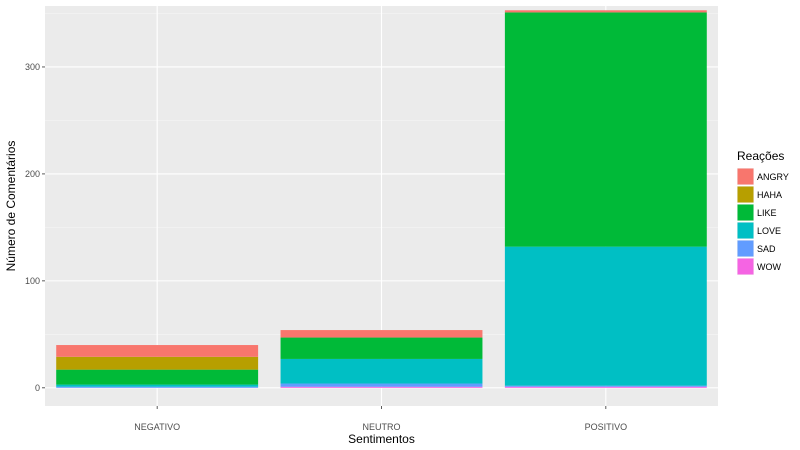 The width and height of the screenshot is (800, 450). What do you see at coordinates (769, 195) in the screenshot?
I see `legend-label: HAHA` at bounding box center [769, 195].